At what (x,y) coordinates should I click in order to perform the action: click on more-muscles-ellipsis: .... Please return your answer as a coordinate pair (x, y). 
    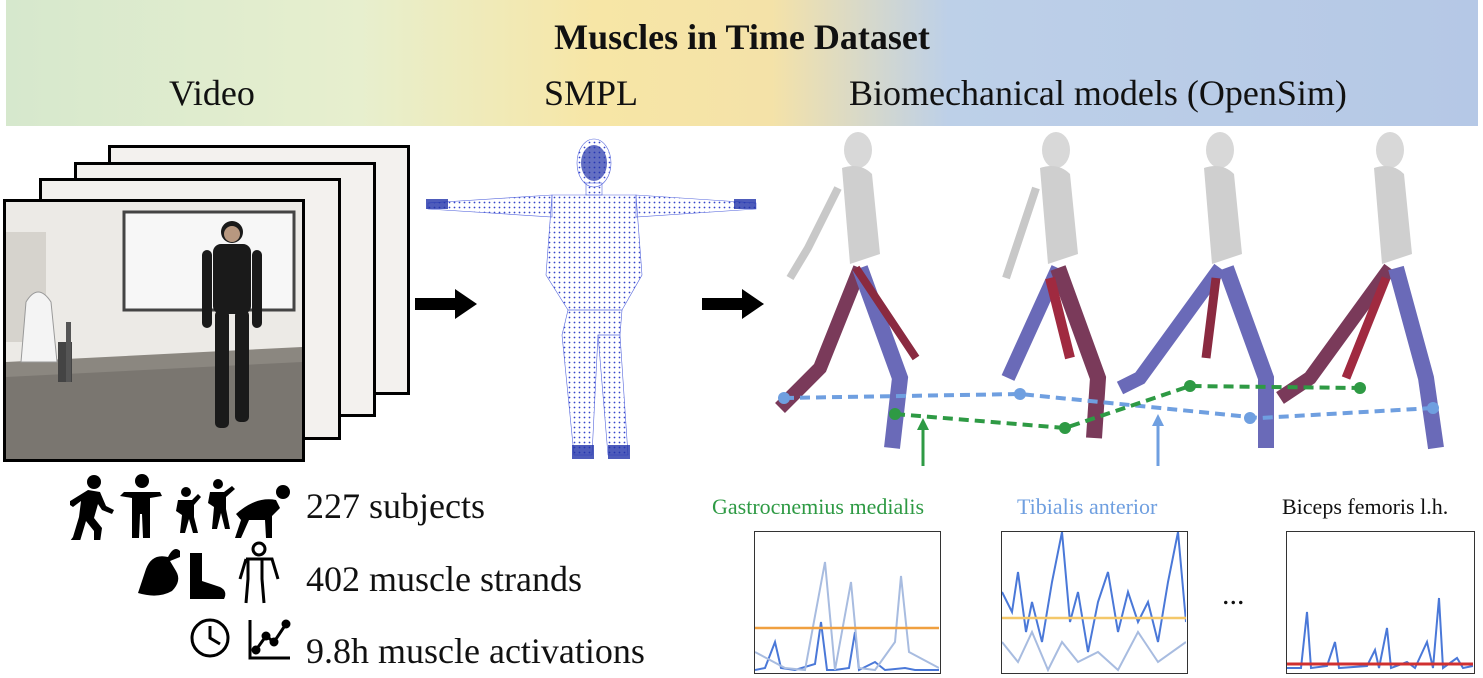
    Looking at the image, I should click on (1233, 594).